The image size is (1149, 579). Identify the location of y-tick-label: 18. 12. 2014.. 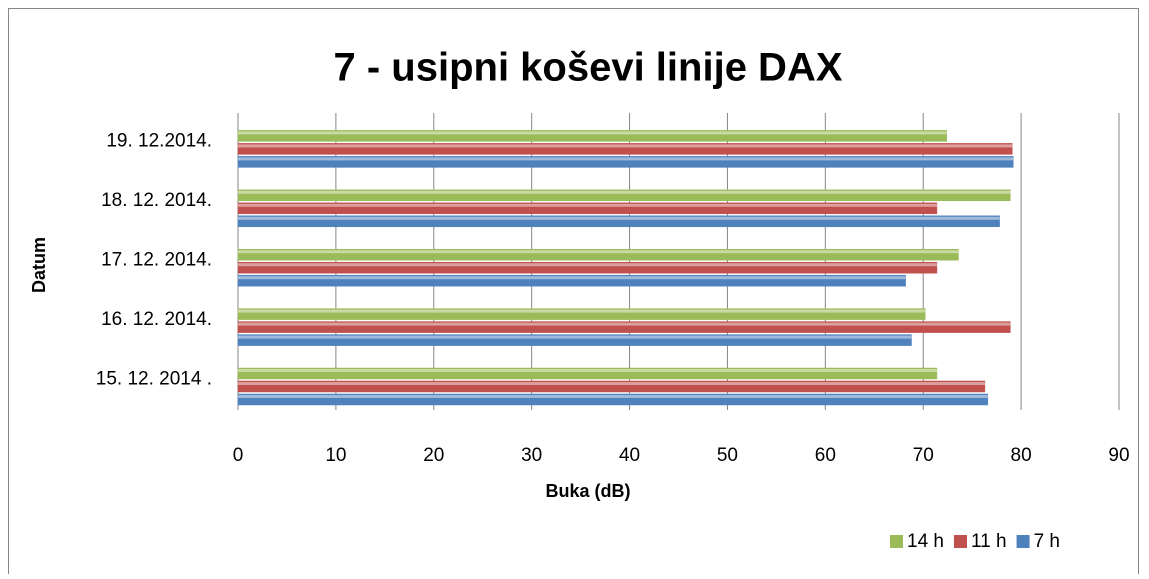
(156, 200).